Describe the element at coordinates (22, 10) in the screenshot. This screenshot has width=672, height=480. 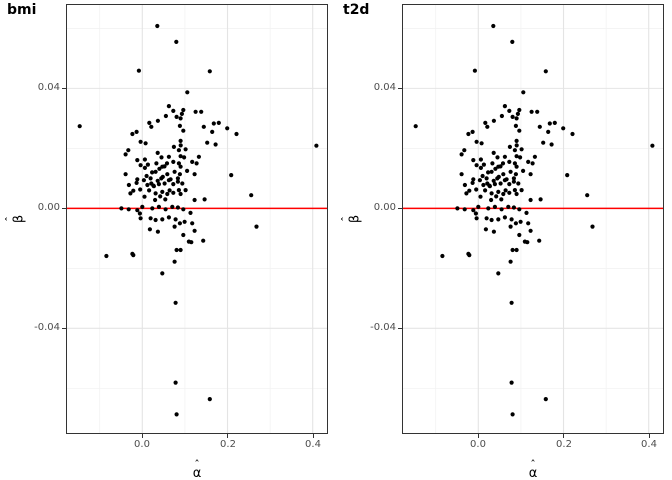
I see `plot-title-bmi: bmi` at that location.